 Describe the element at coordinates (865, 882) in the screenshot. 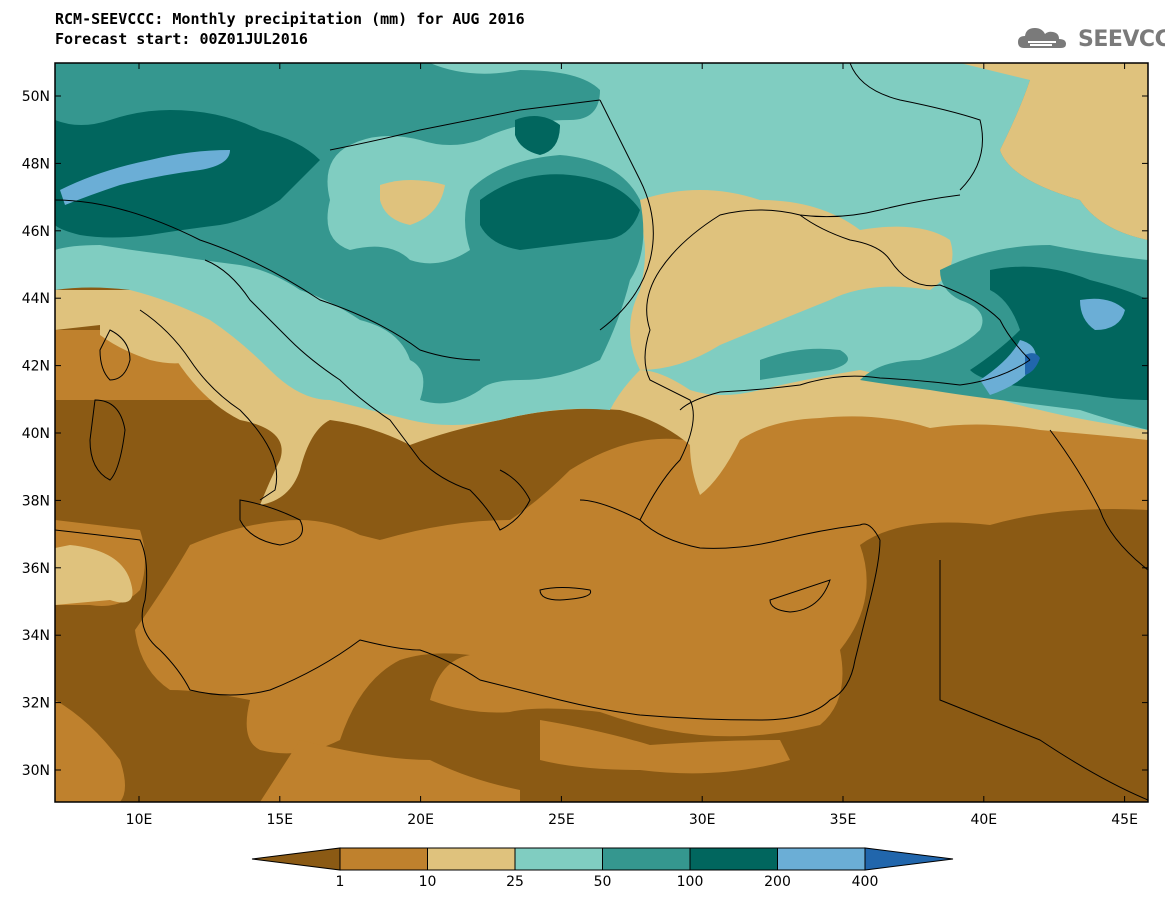

I see `colorbar-label: 400` at that location.